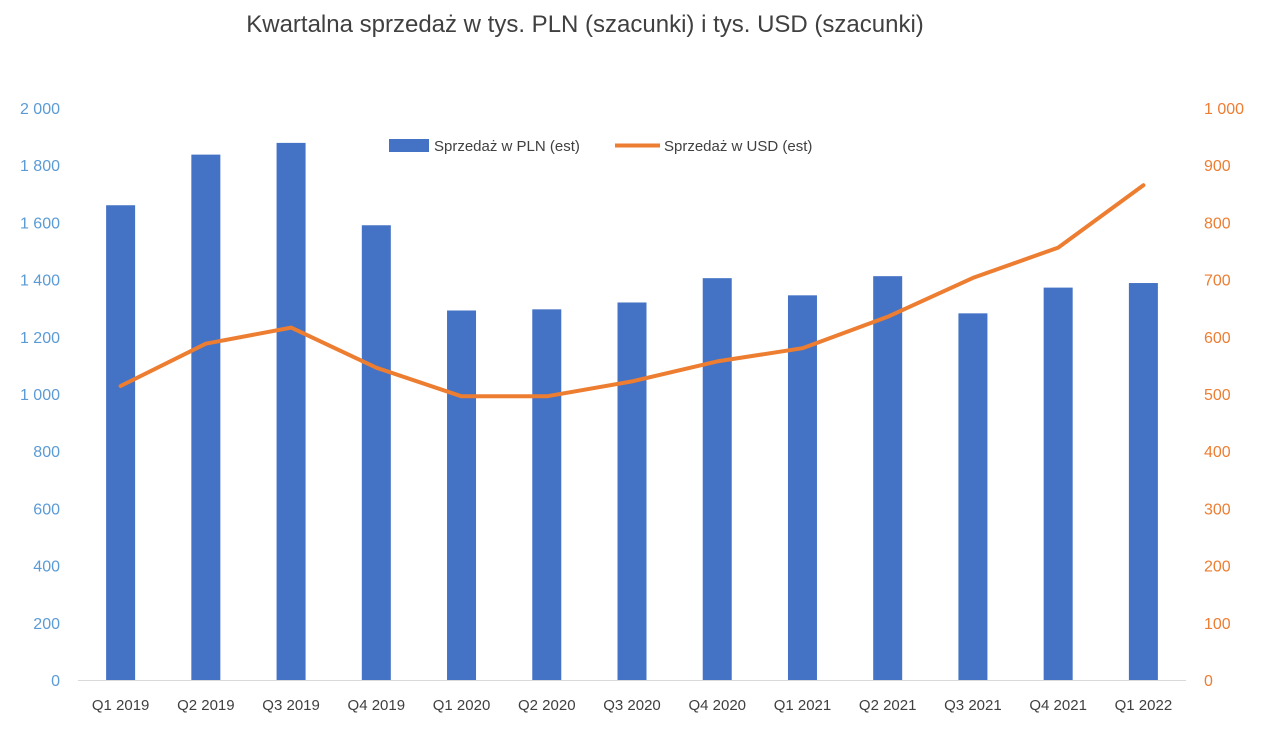 The image size is (1264, 733). What do you see at coordinates (547, 705) in the screenshot?
I see `x-tick-label: Q2 2020` at bounding box center [547, 705].